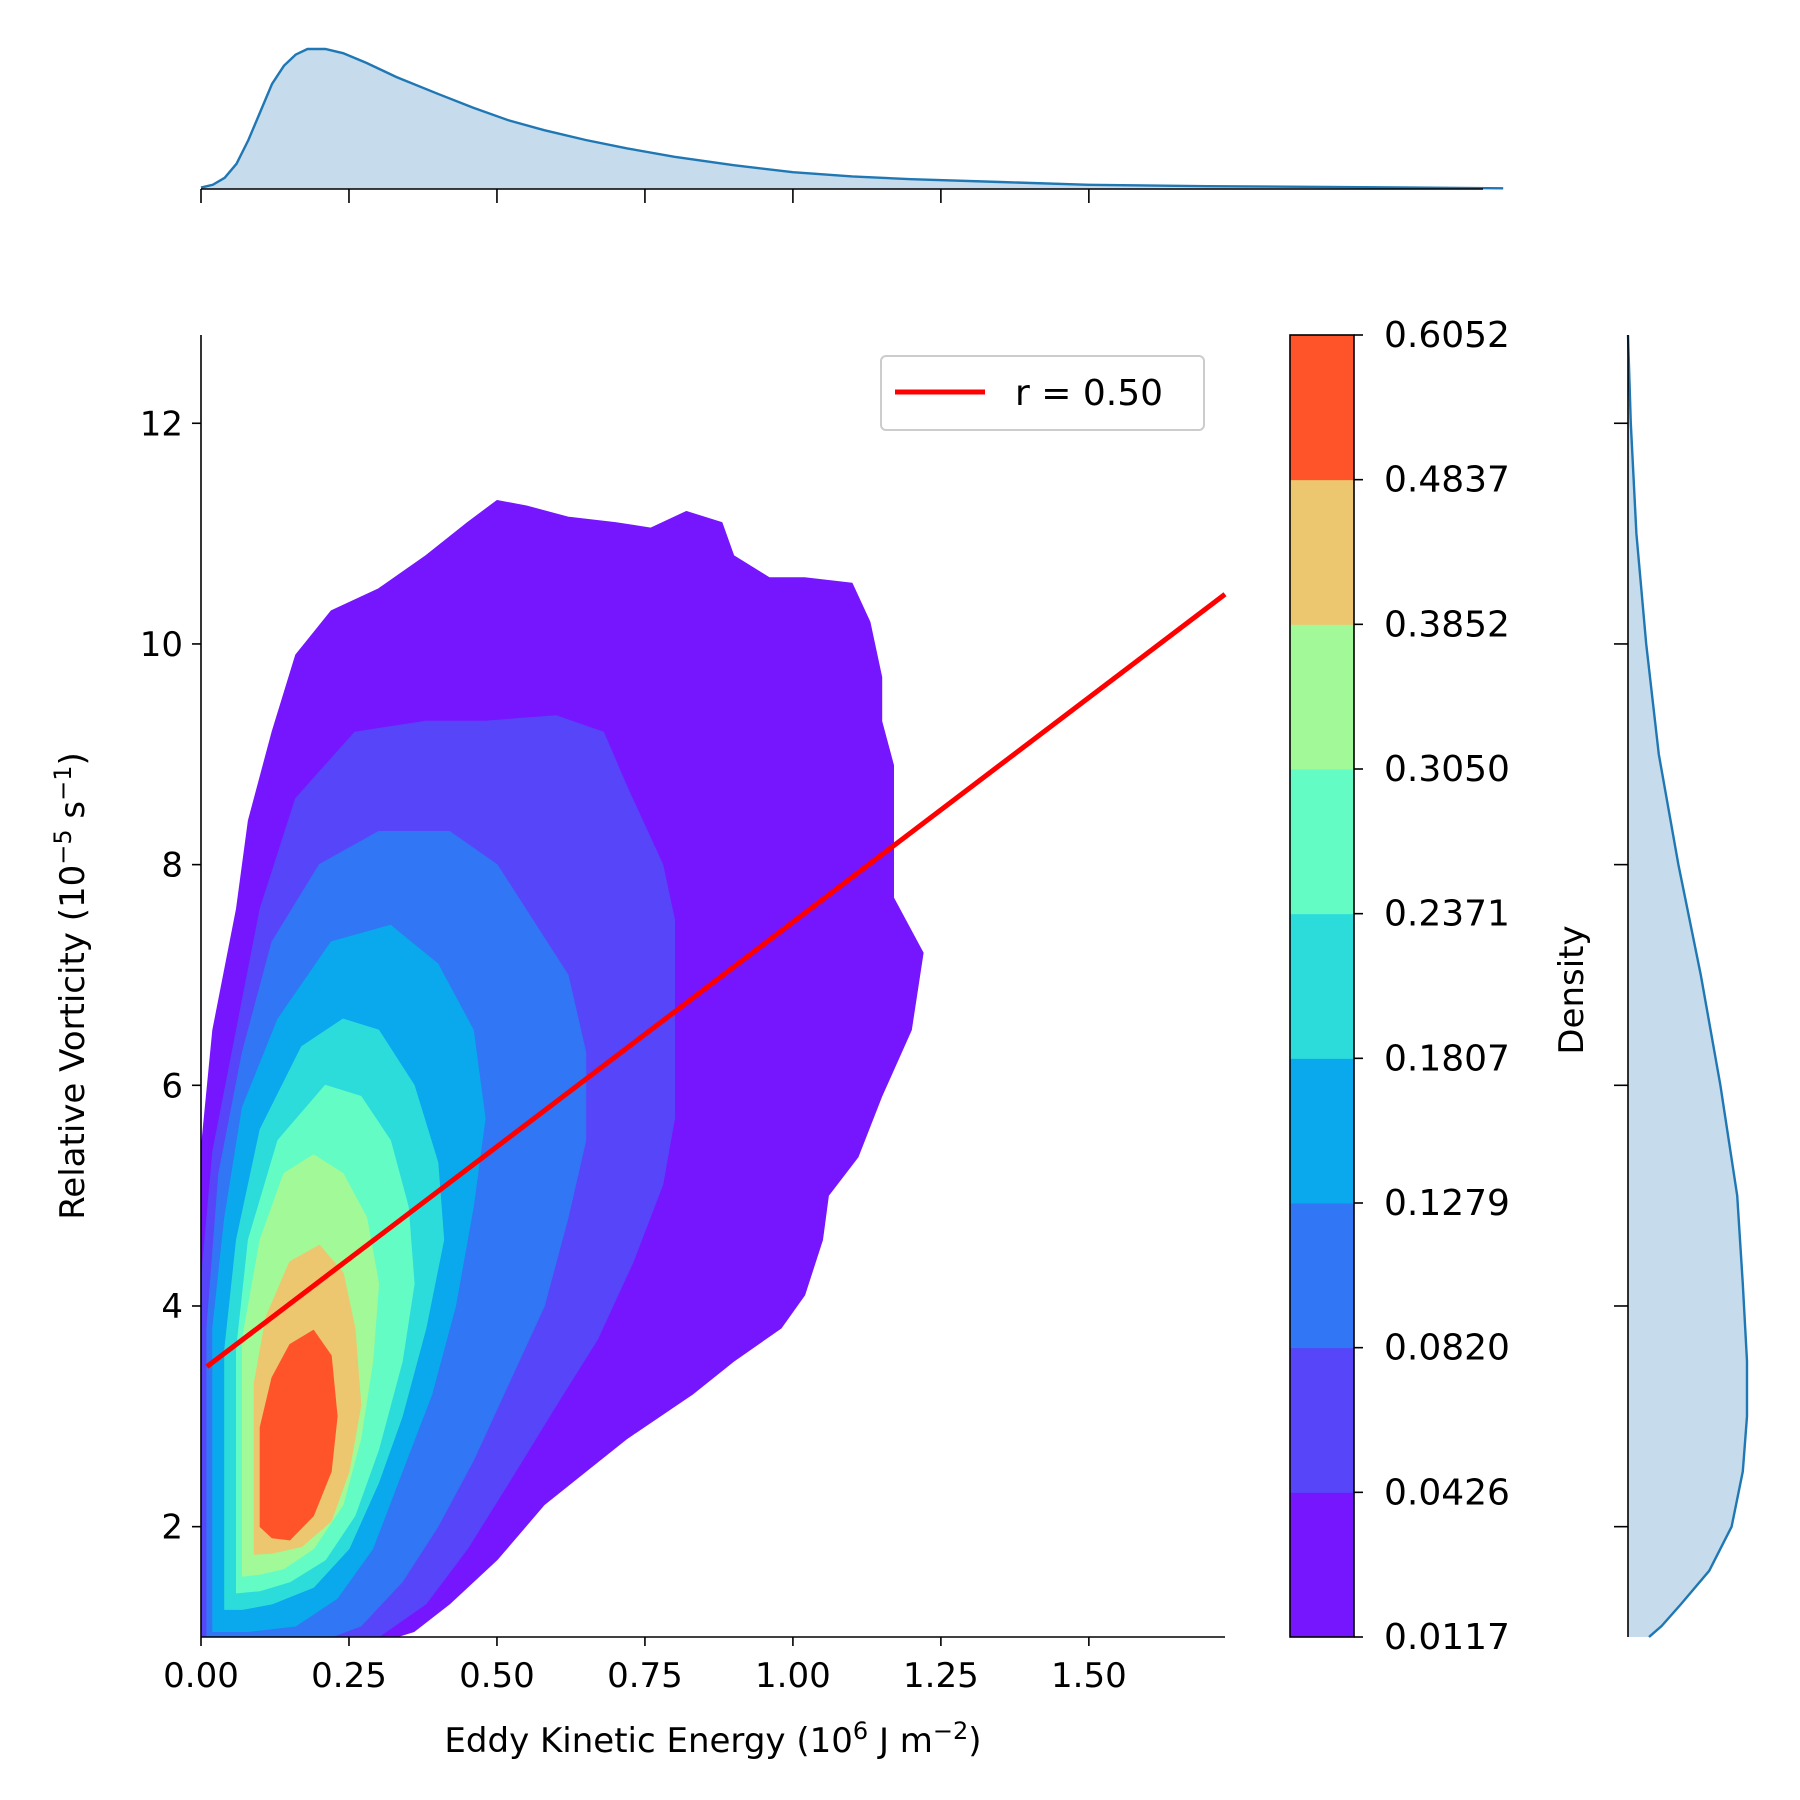 The image size is (1800, 1800). Describe the element at coordinates (645, 1676) in the screenshot. I see `x-tick-label: 0.75` at that location.